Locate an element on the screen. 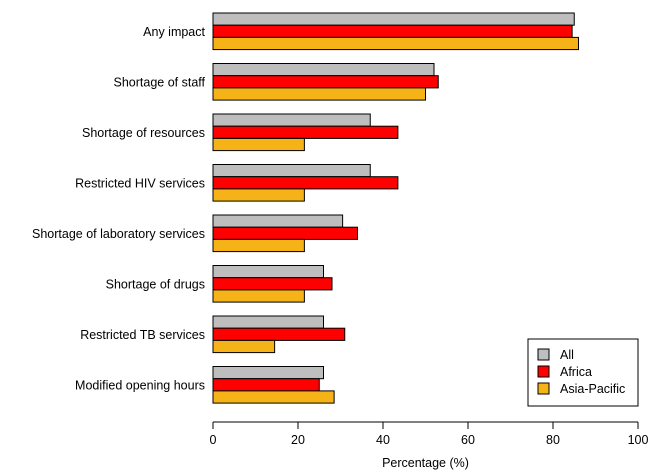 Image resolution: width=652 pixels, height=471 pixels. x-axis: 0 20 40 60 80 100 is located at coordinates (429, 434).